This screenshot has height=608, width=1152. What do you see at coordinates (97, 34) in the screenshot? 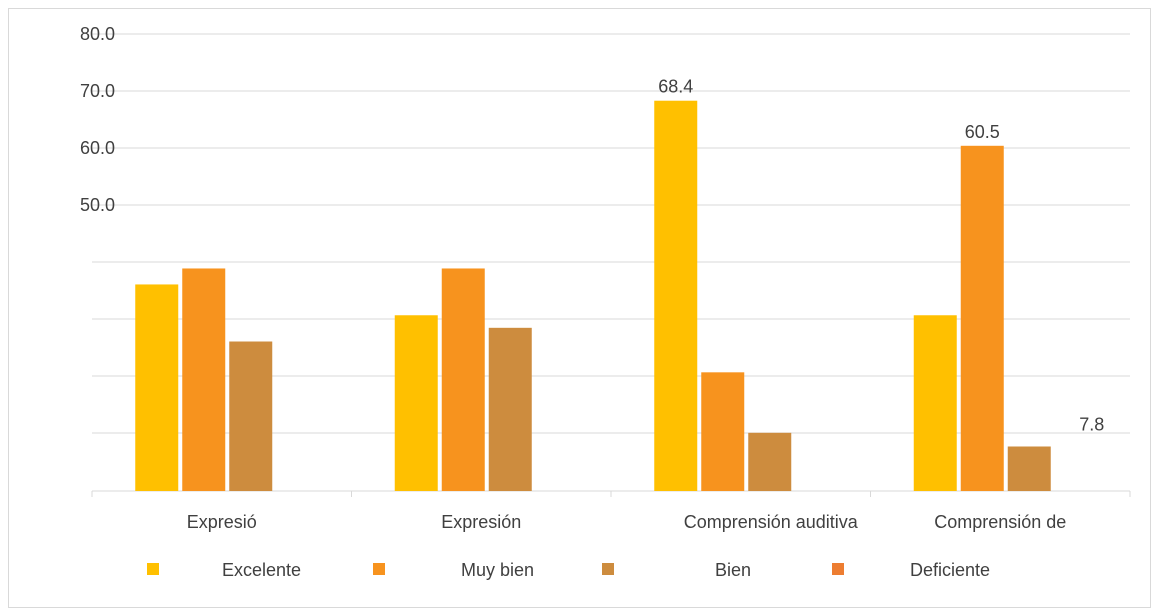
I see `y-tick-label: 80.0` at bounding box center [97, 34].